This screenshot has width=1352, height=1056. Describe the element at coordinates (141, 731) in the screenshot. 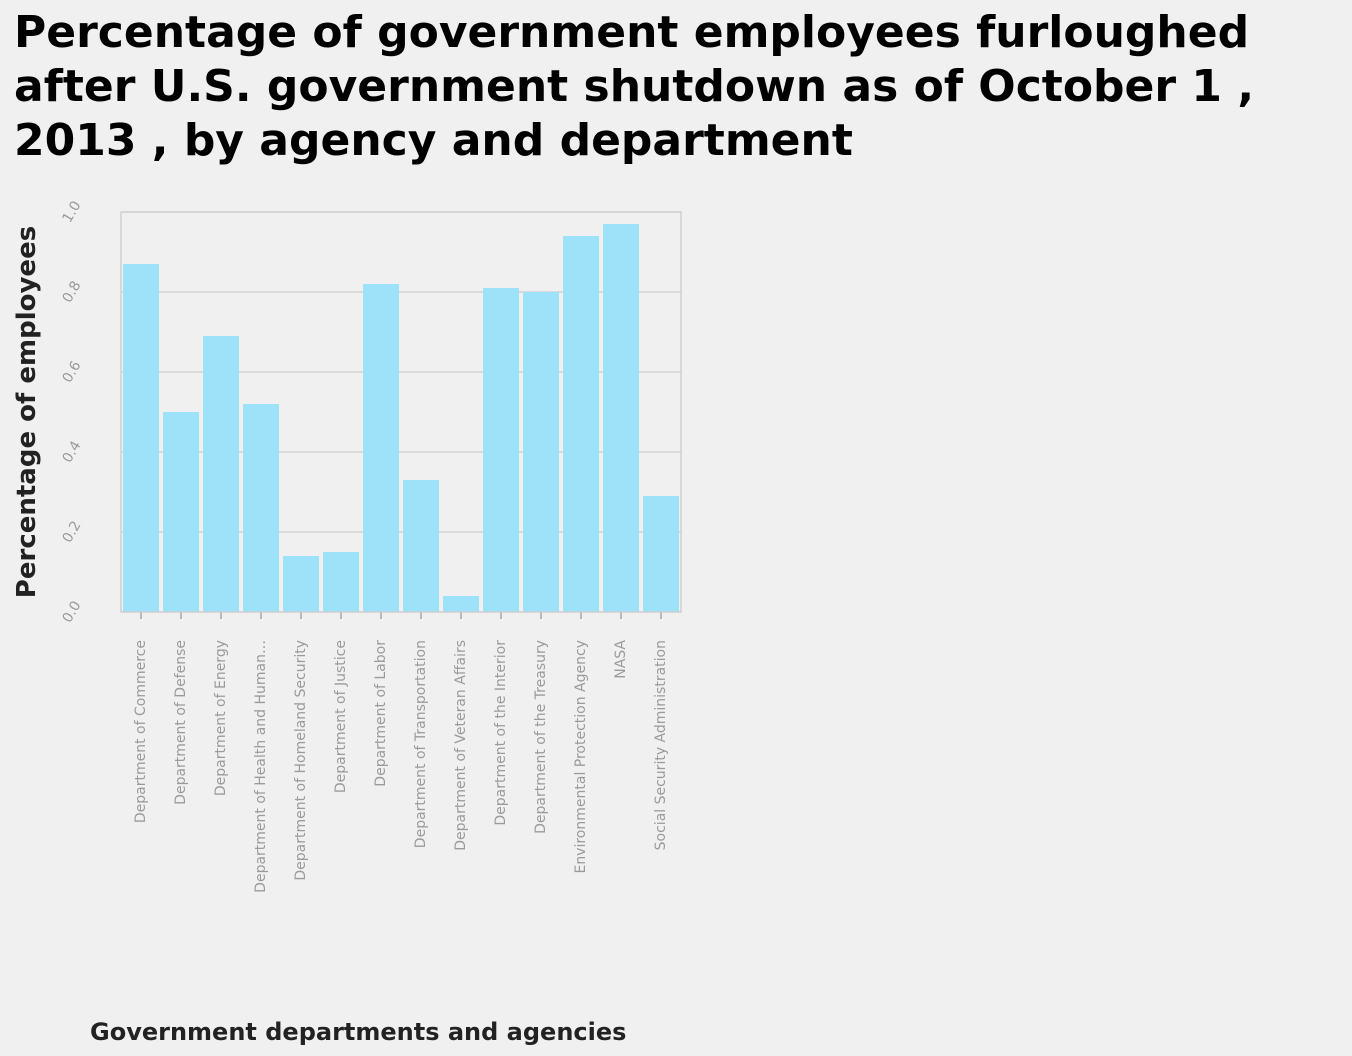

I see `x-tick-label: Department of Commerce` at that location.